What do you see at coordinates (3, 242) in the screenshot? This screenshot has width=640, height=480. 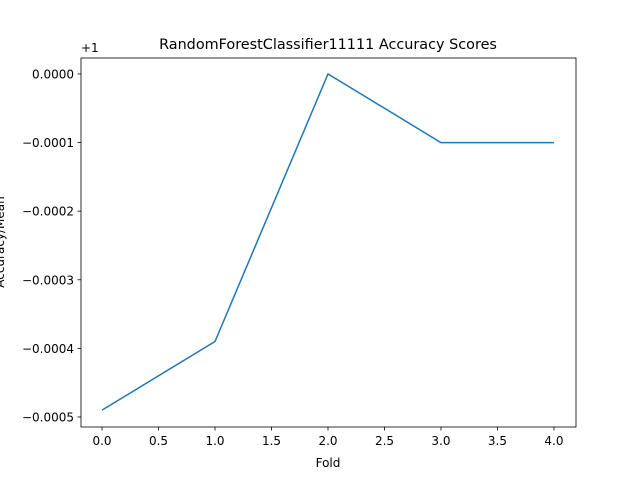 I see `y-axis-label: Accuracy/Mean` at bounding box center [3, 242].